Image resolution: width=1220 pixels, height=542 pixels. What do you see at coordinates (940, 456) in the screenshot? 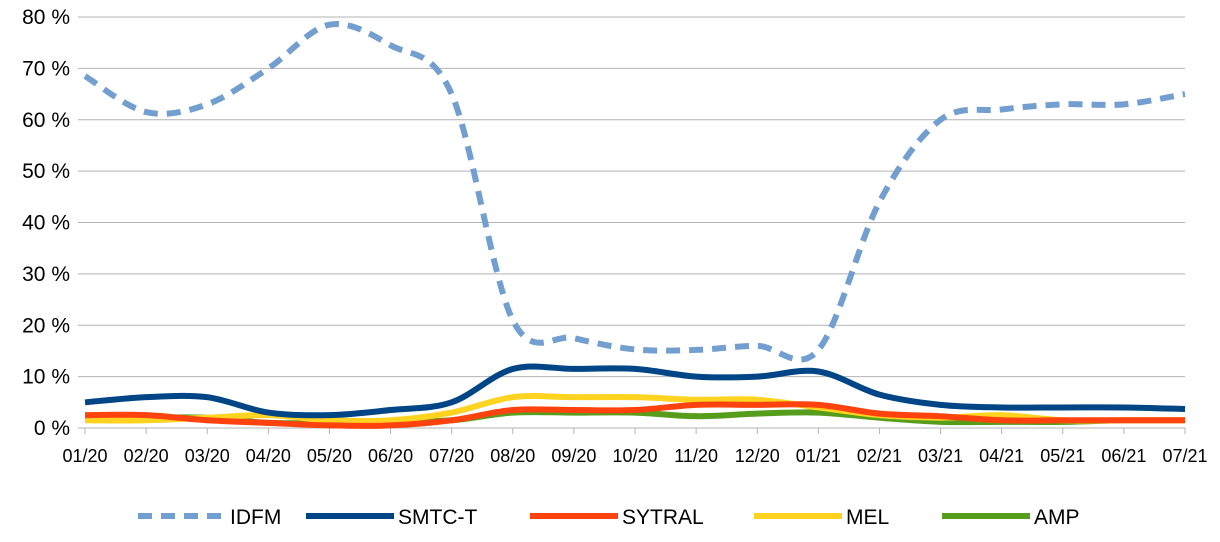
I see `x-tick-label: 03/21` at bounding box center [940, 456].